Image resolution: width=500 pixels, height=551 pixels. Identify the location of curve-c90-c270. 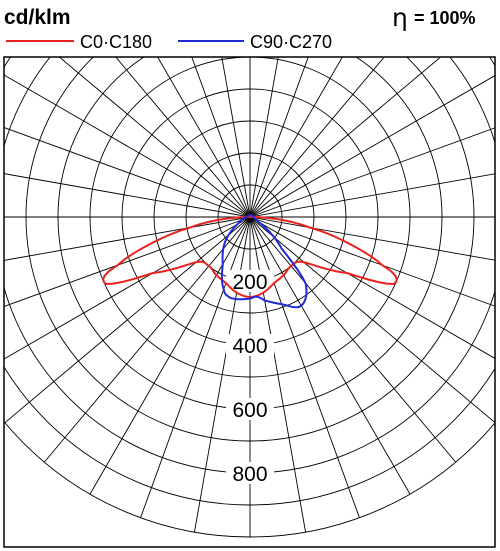
(264, 261).